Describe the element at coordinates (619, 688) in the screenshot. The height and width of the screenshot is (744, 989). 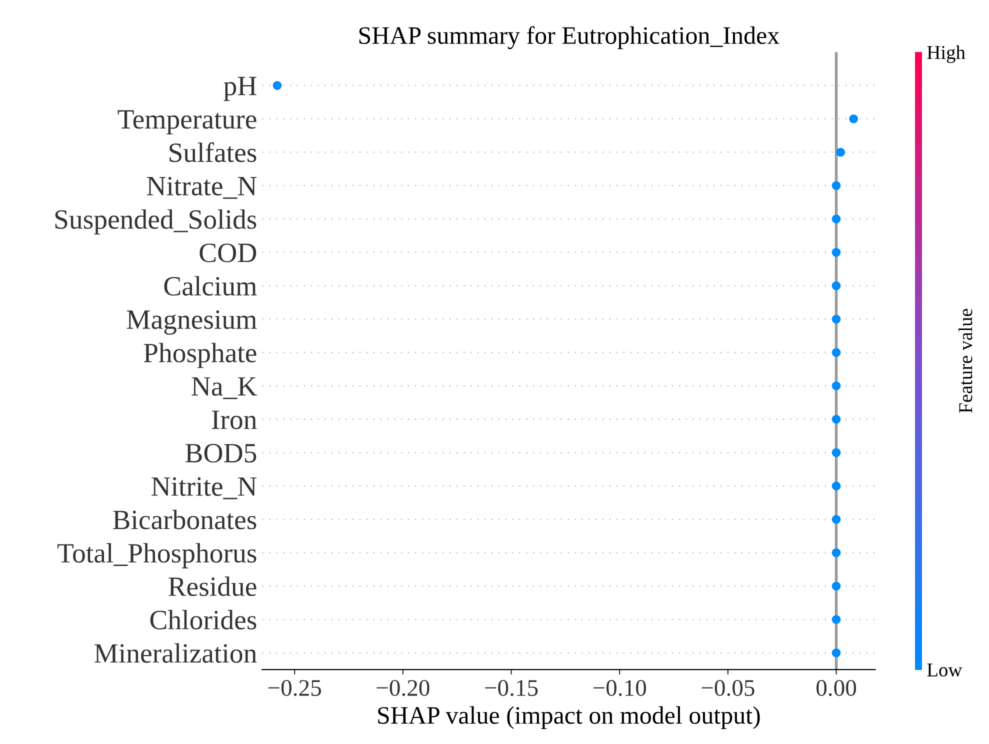
I see `x-tick-label: −0.10` at that location.